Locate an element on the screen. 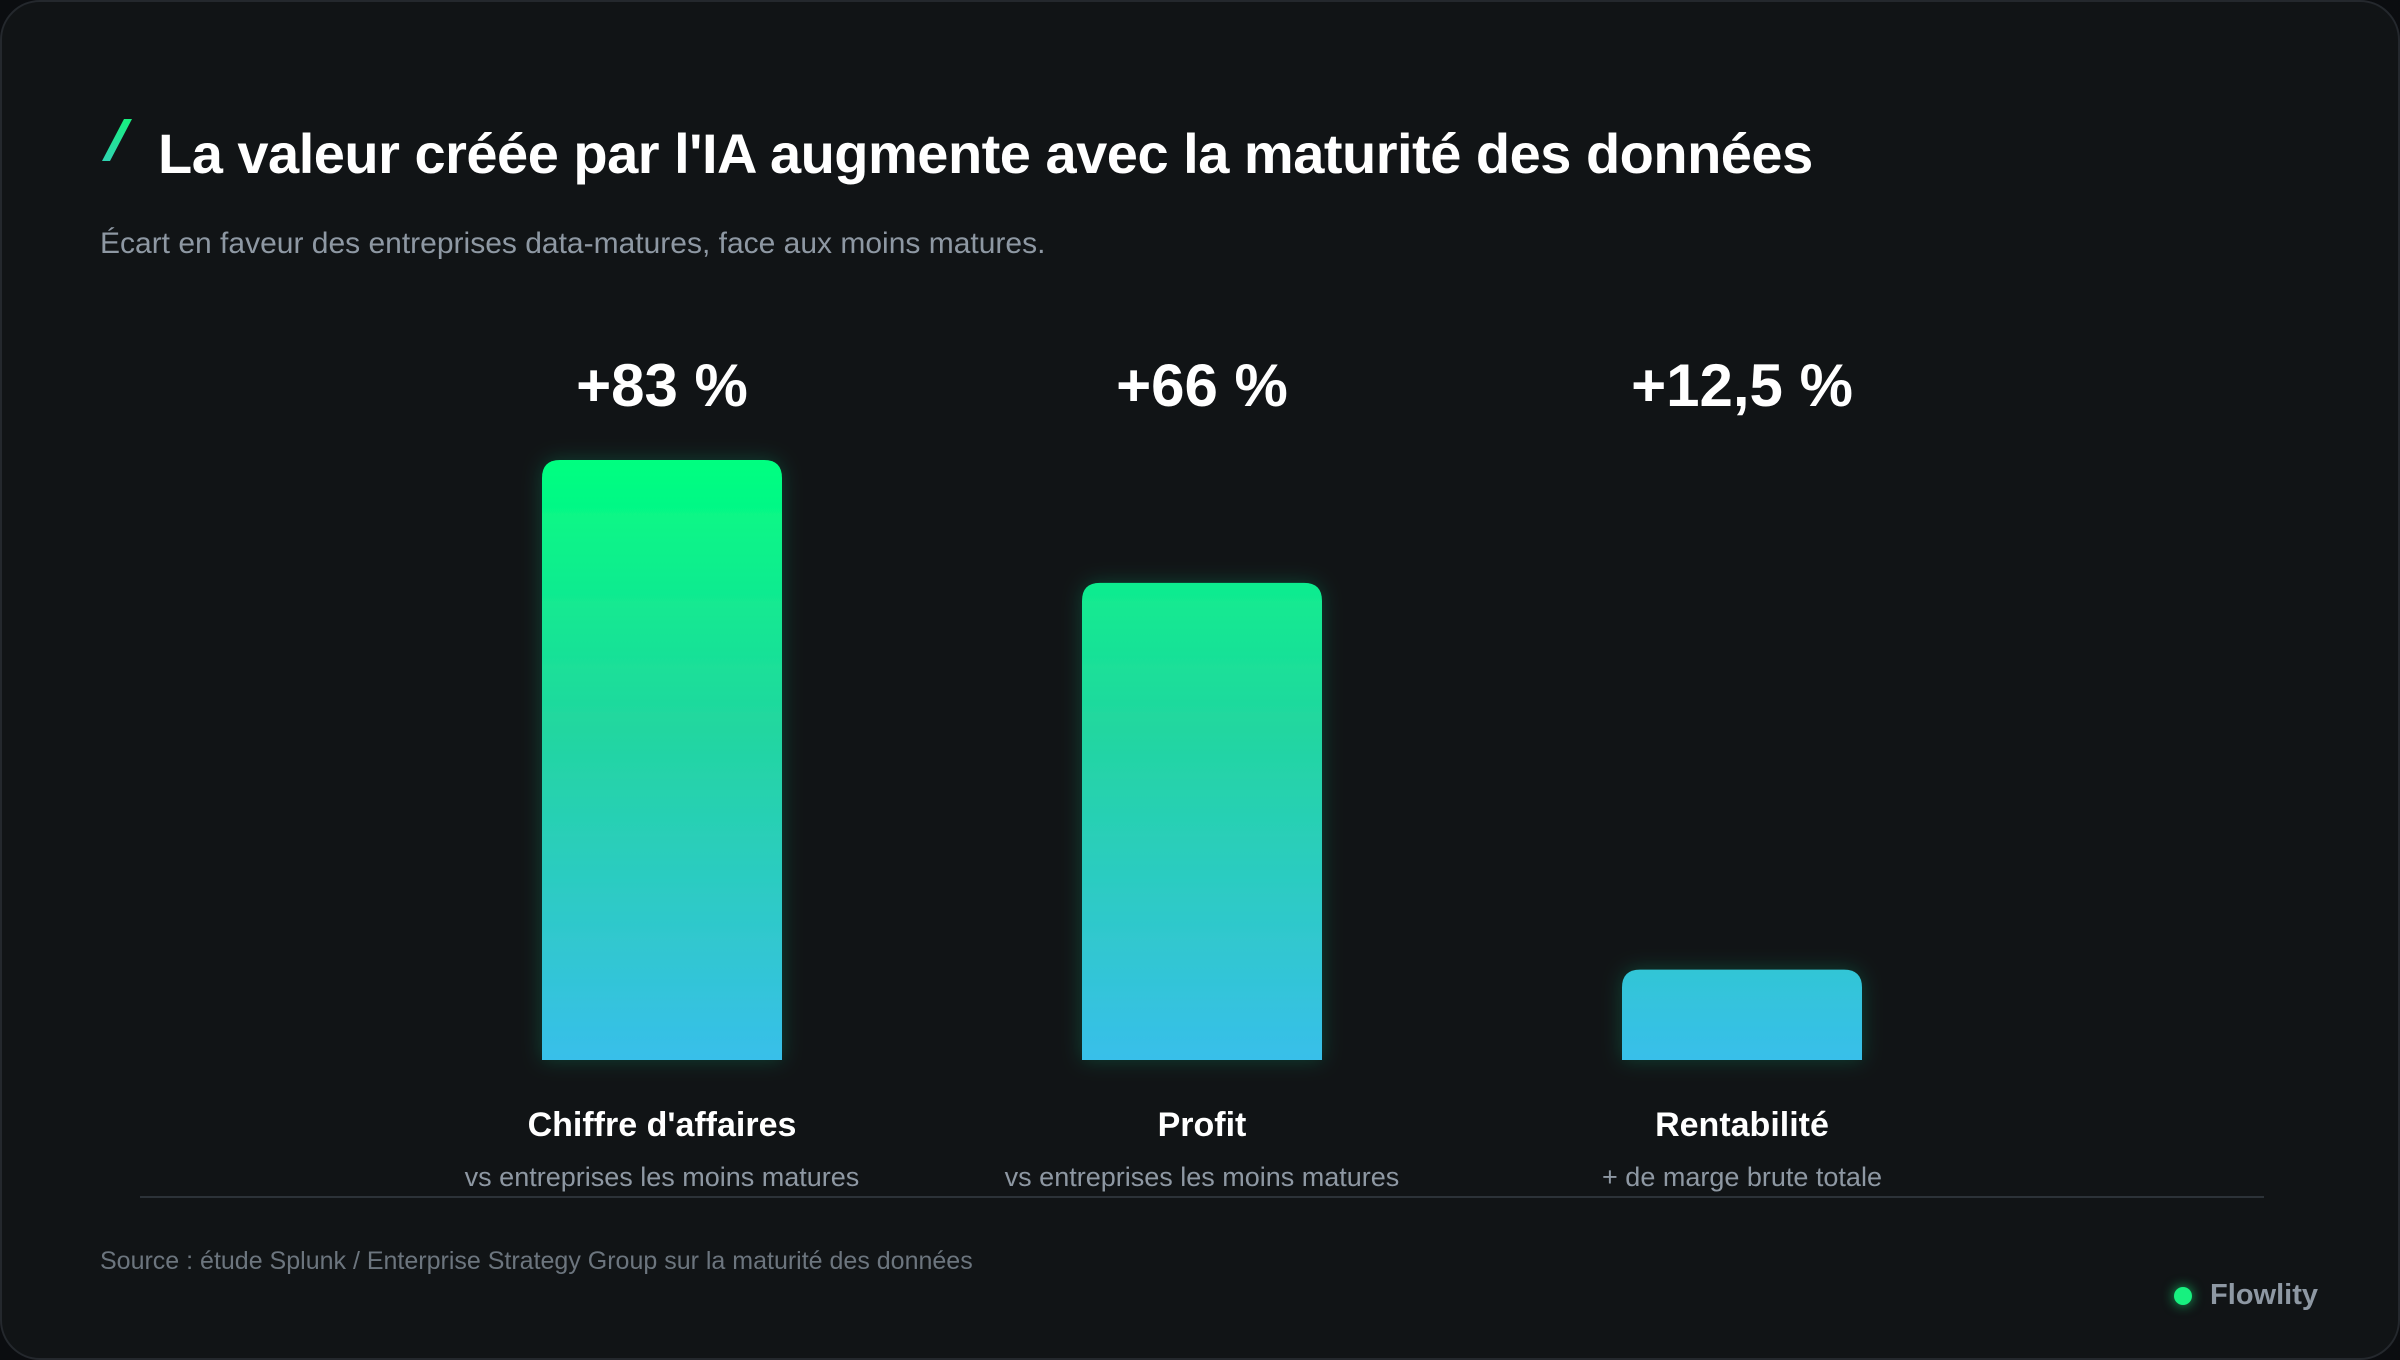 The height and width of the screenshot is (1360, 2400). value-label-2: +66 % is located at coordinates (1202, 385).